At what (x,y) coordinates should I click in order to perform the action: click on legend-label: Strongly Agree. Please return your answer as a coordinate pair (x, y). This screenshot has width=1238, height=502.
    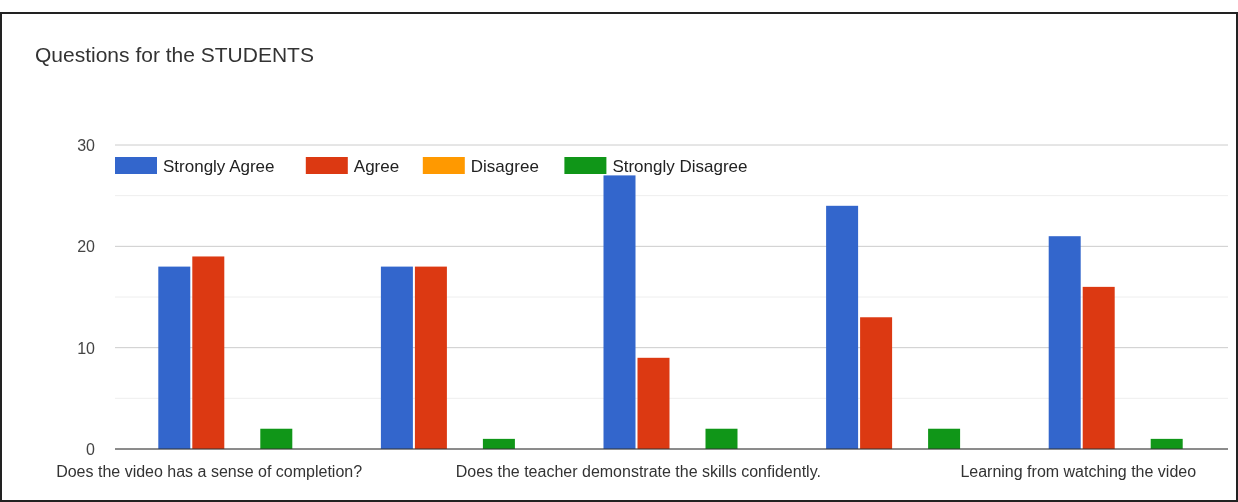
    Looking at the image, I should click on (219, 166).